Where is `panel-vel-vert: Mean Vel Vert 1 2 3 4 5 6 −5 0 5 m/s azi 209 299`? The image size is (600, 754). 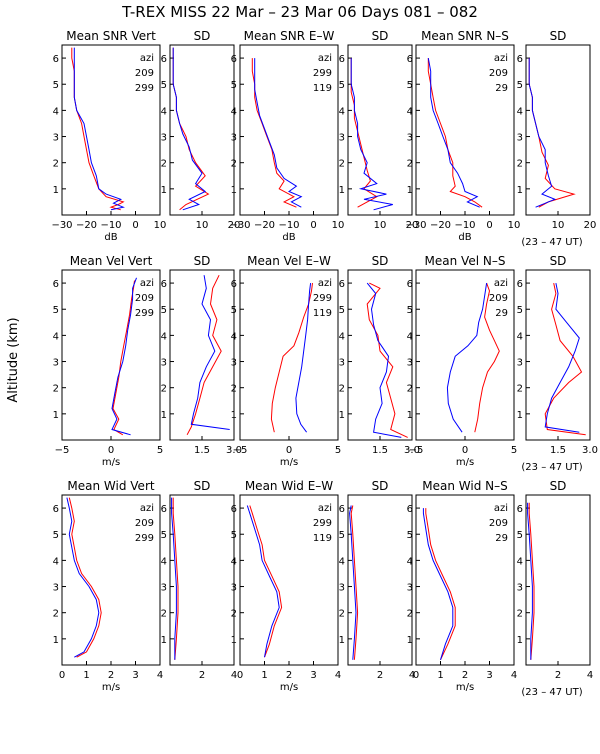 panel-vel-vert: Mean Vel Vert 1 2 3 4 5 6 −5 0 5 m/s azi 209 299 is located at coordinates (108, 361).